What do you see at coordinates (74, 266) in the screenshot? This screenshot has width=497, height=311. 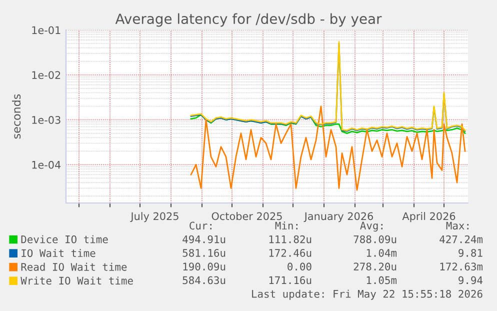 I see `legend-label: Read IO Wait time` at bounding box center [74, 266].